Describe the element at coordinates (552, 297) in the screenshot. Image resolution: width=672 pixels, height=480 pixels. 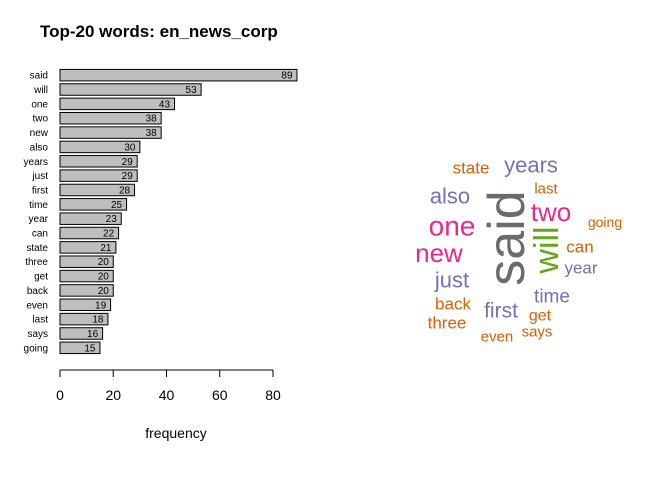
I see `cloud-word-time: time` at that location.